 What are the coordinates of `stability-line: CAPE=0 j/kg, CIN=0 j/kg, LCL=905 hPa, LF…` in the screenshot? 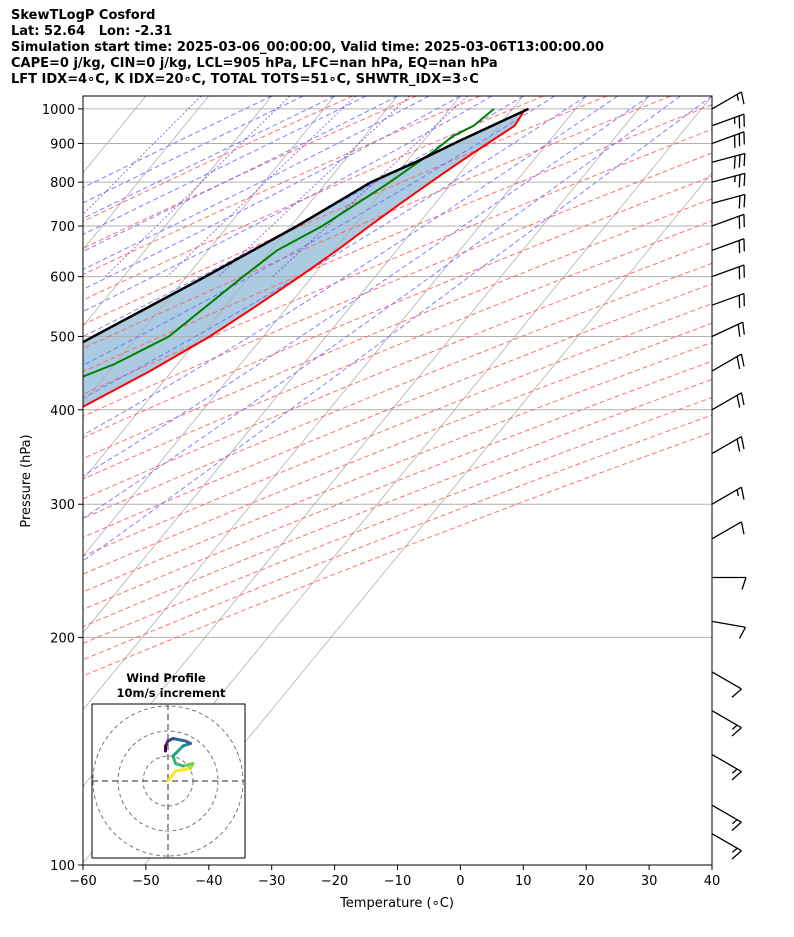 It's located at (254, 63).